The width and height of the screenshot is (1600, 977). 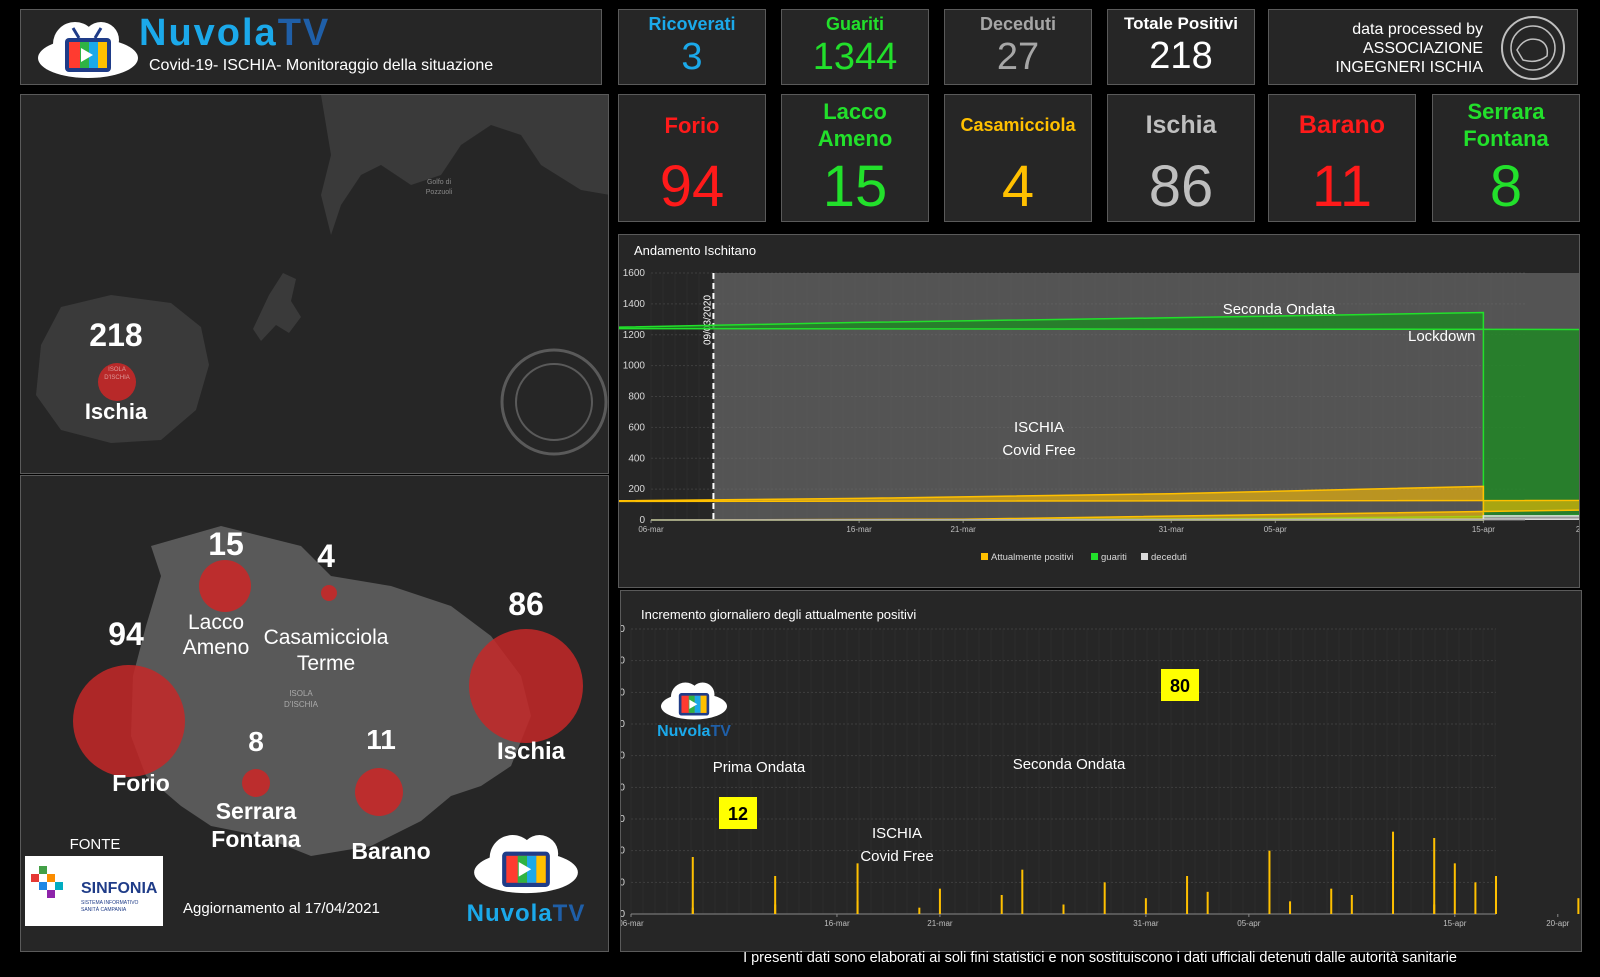 I want to click on detail-island-text-2: D'ISCHIA, so click(x=301, y=704).